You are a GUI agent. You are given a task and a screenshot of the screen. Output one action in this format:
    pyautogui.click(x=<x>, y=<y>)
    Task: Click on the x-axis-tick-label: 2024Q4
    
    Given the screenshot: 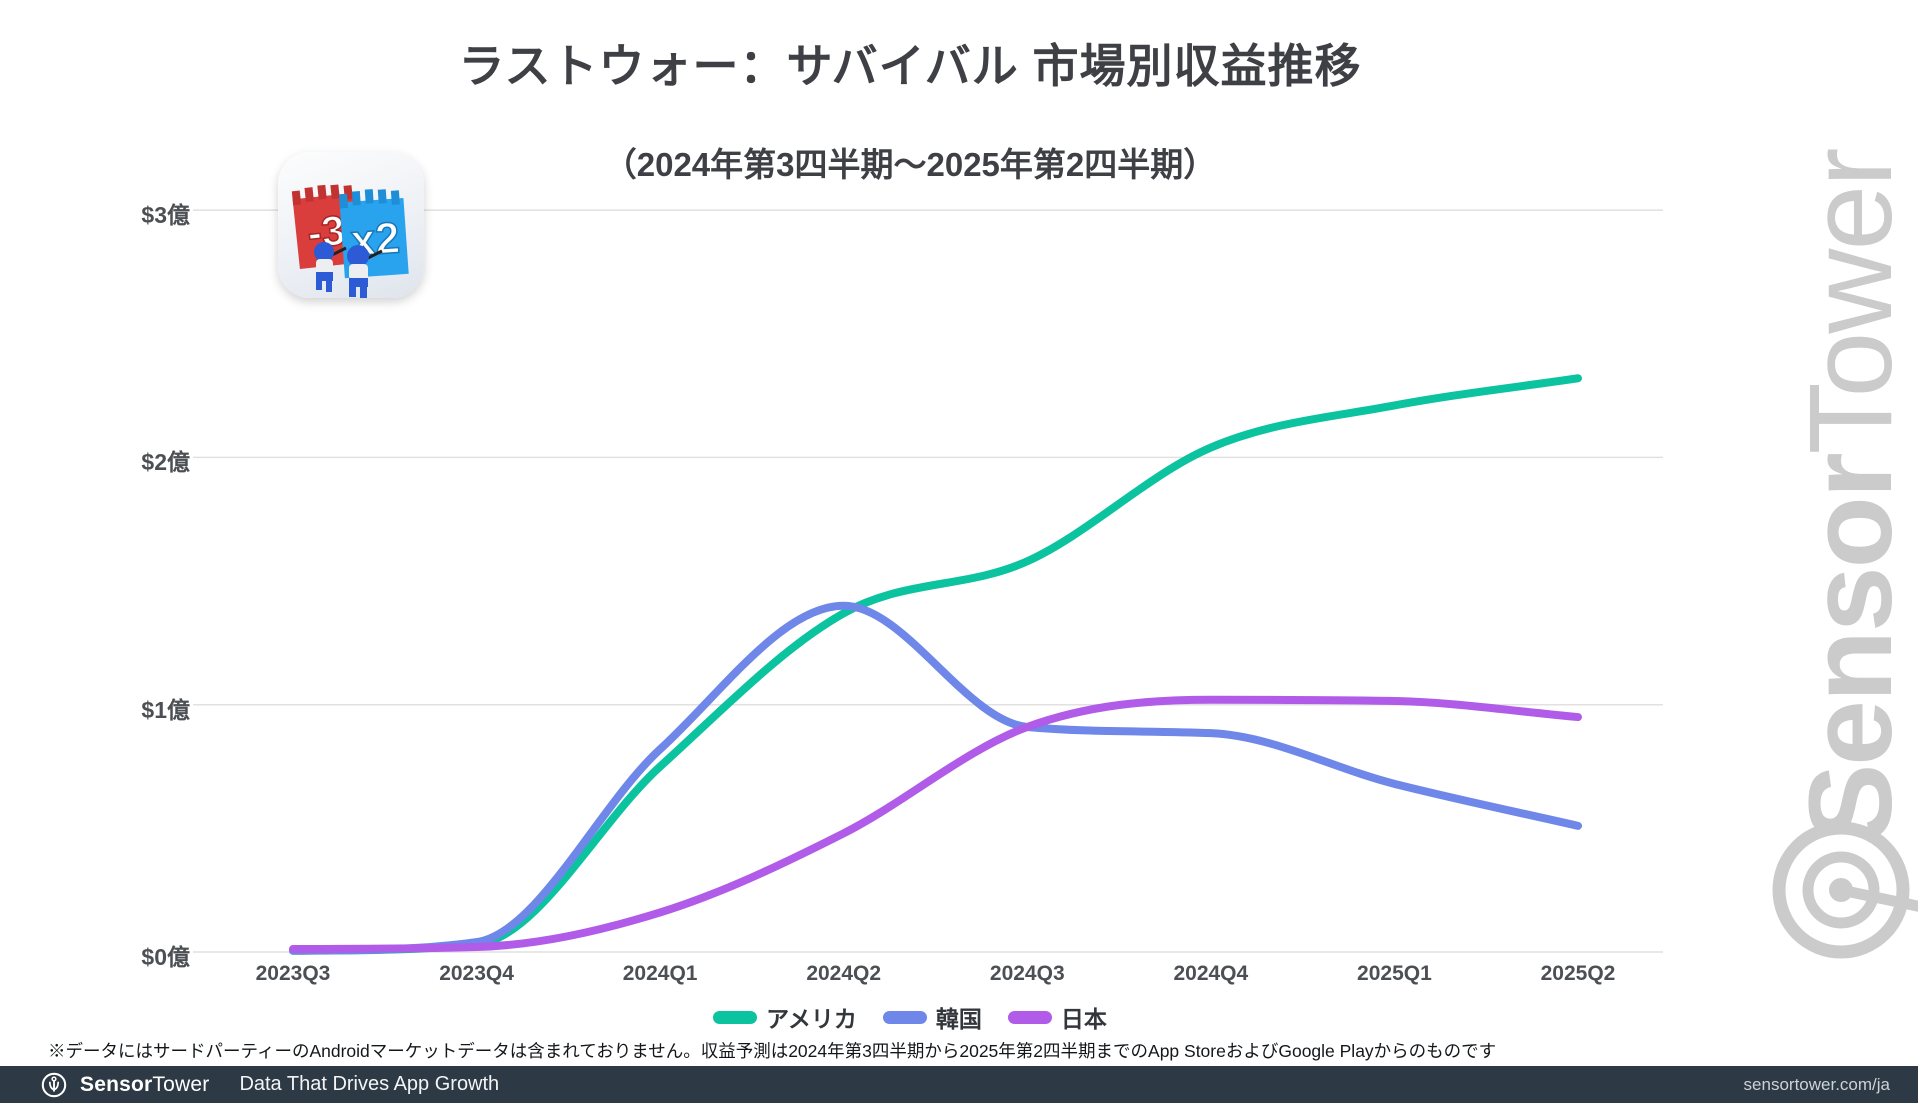 What is the action you would take?
    pyautogui.click(x=1211, y=973)
    